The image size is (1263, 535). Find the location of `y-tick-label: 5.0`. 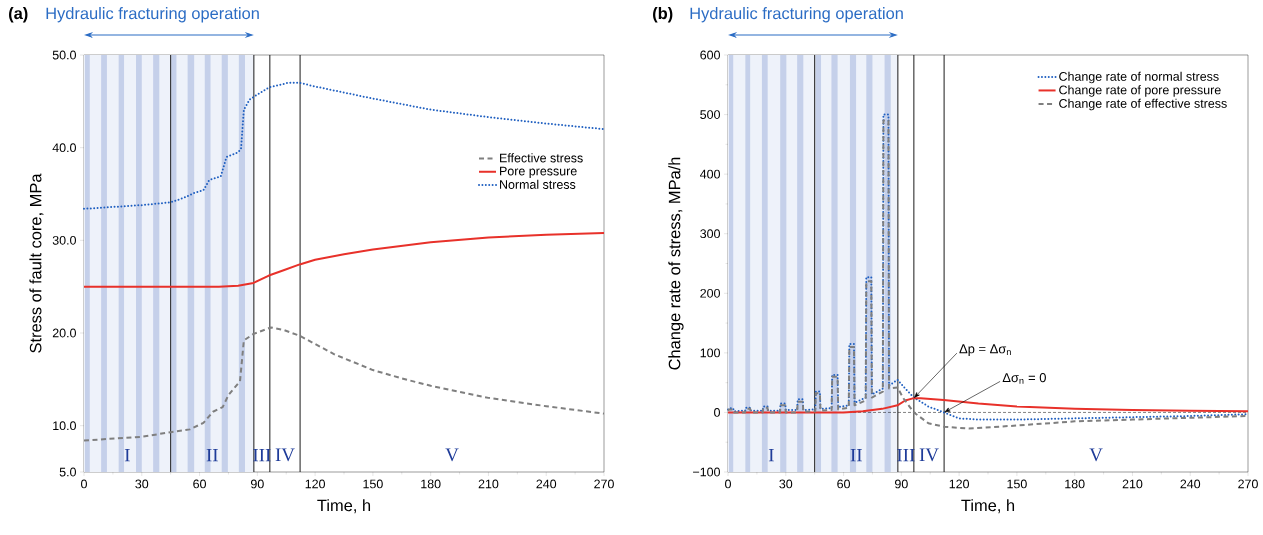

y-tick-label: 5.0 is located at coordinates (67, 472).